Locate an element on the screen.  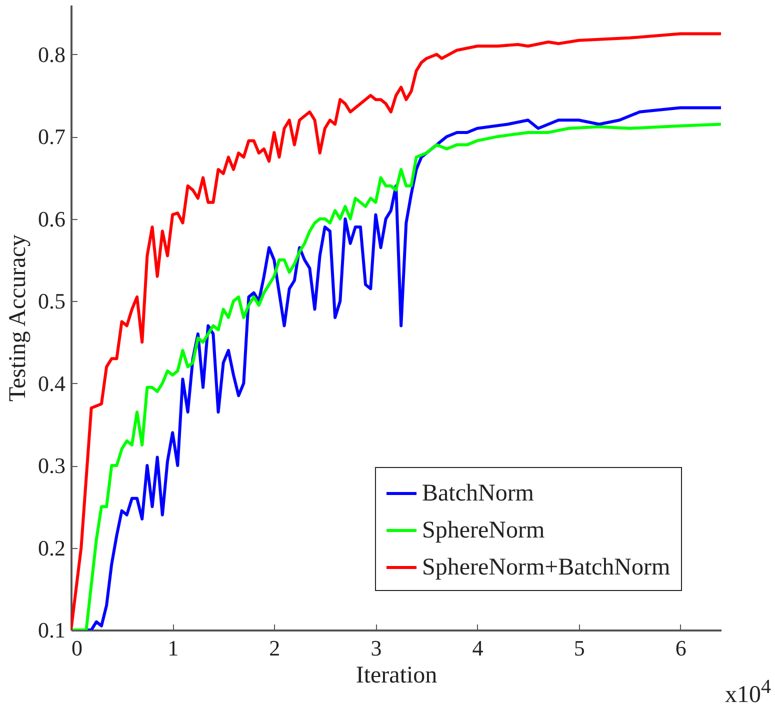
x-axis-title: Iteration is located at coordinates (397, 675).